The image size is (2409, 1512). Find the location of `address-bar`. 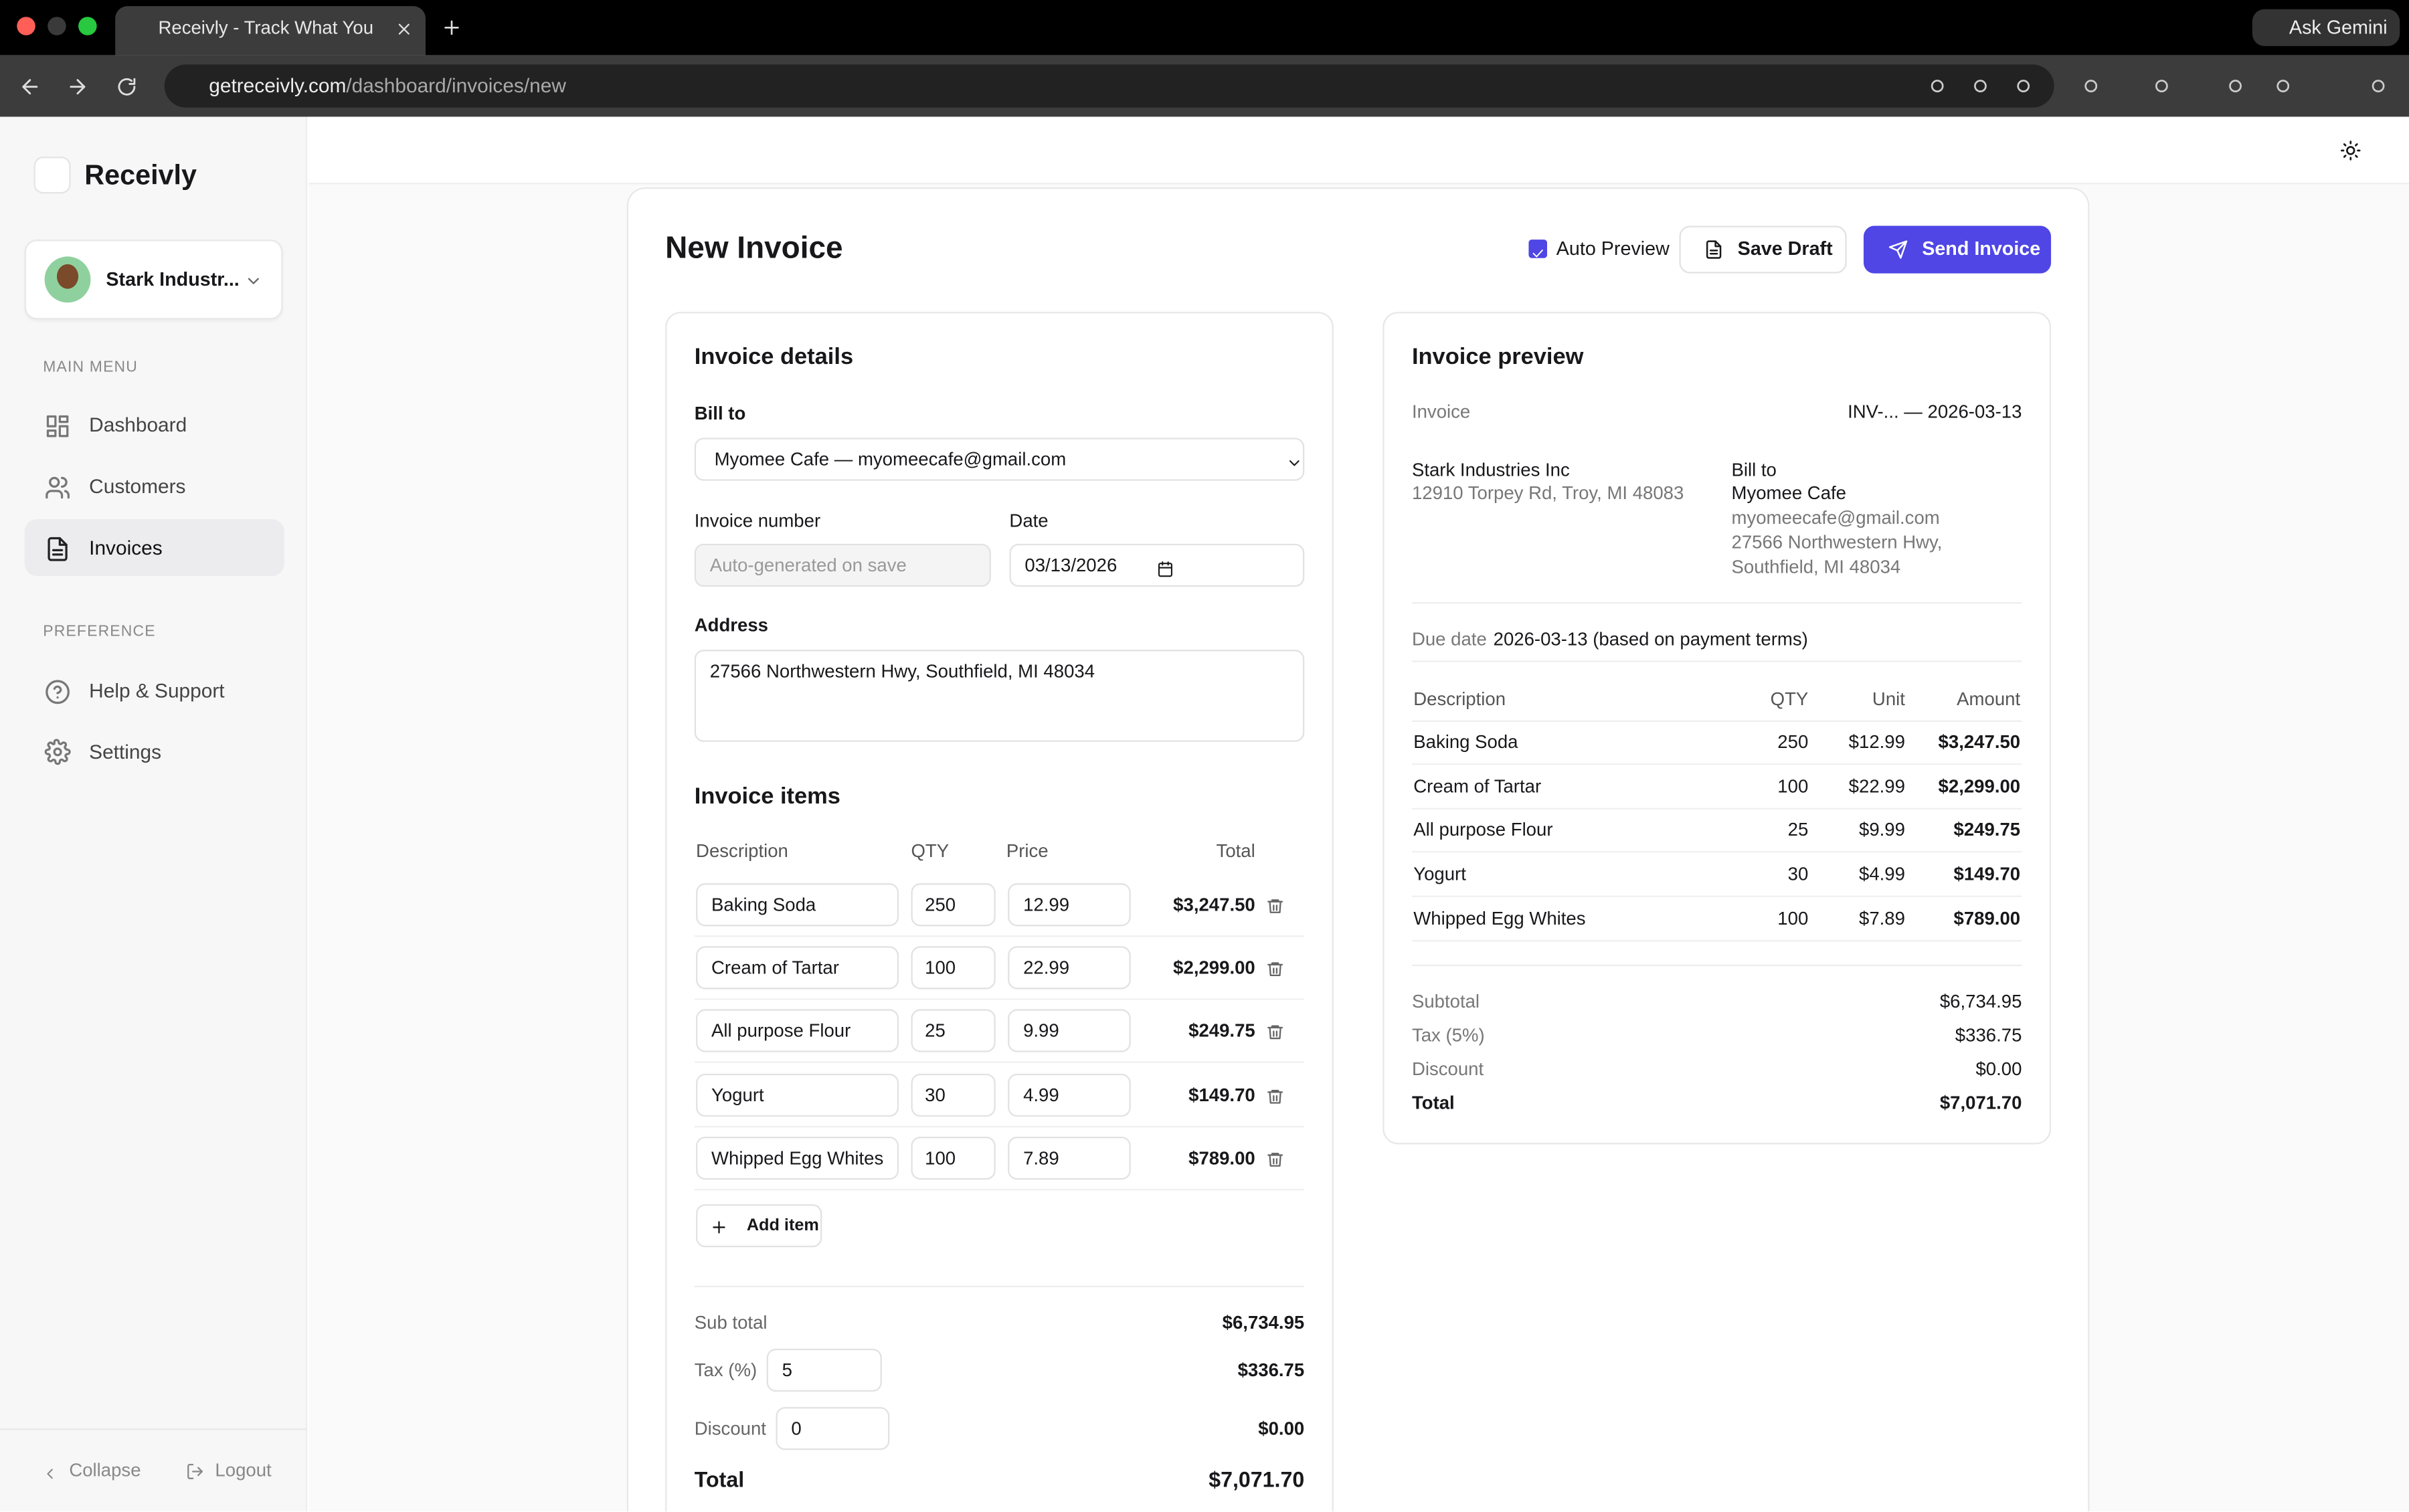

address-bar is located at coordinates (1109, 86).